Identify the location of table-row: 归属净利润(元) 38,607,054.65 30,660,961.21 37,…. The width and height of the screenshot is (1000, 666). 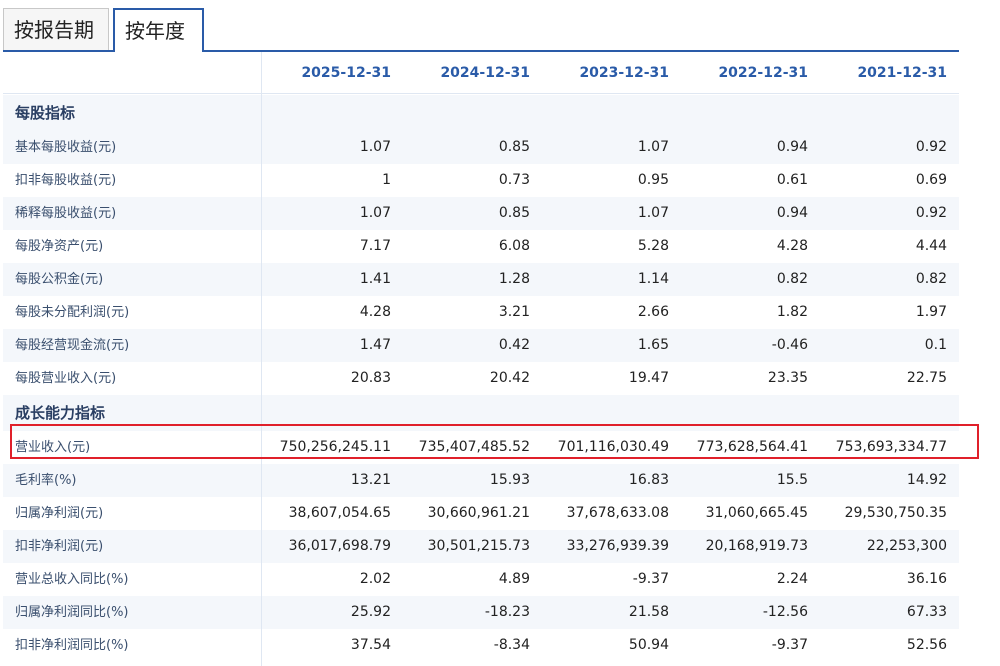
(481, 513).